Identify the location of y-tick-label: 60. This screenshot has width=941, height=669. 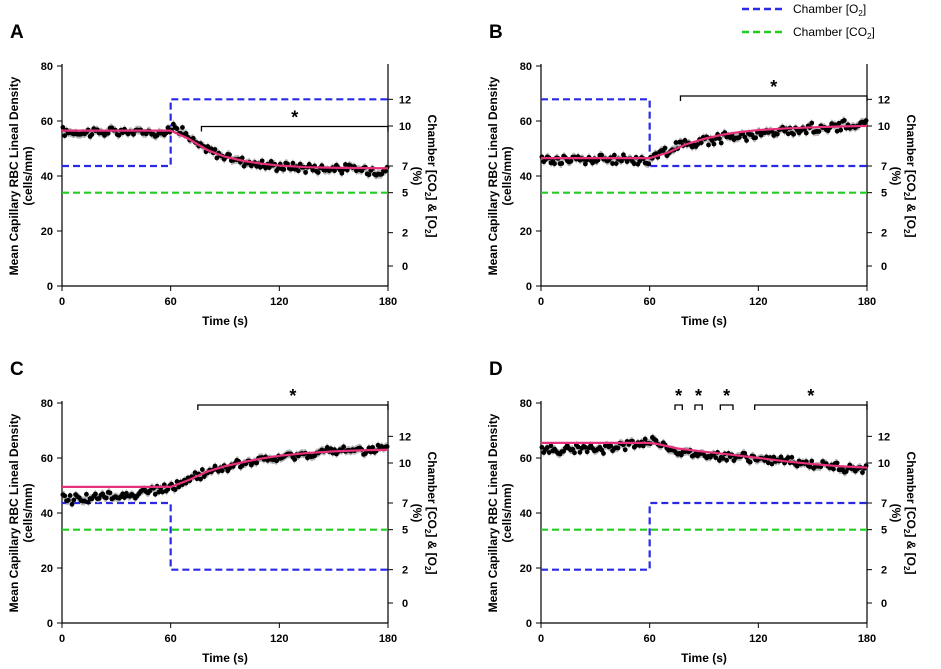
(47, 459).